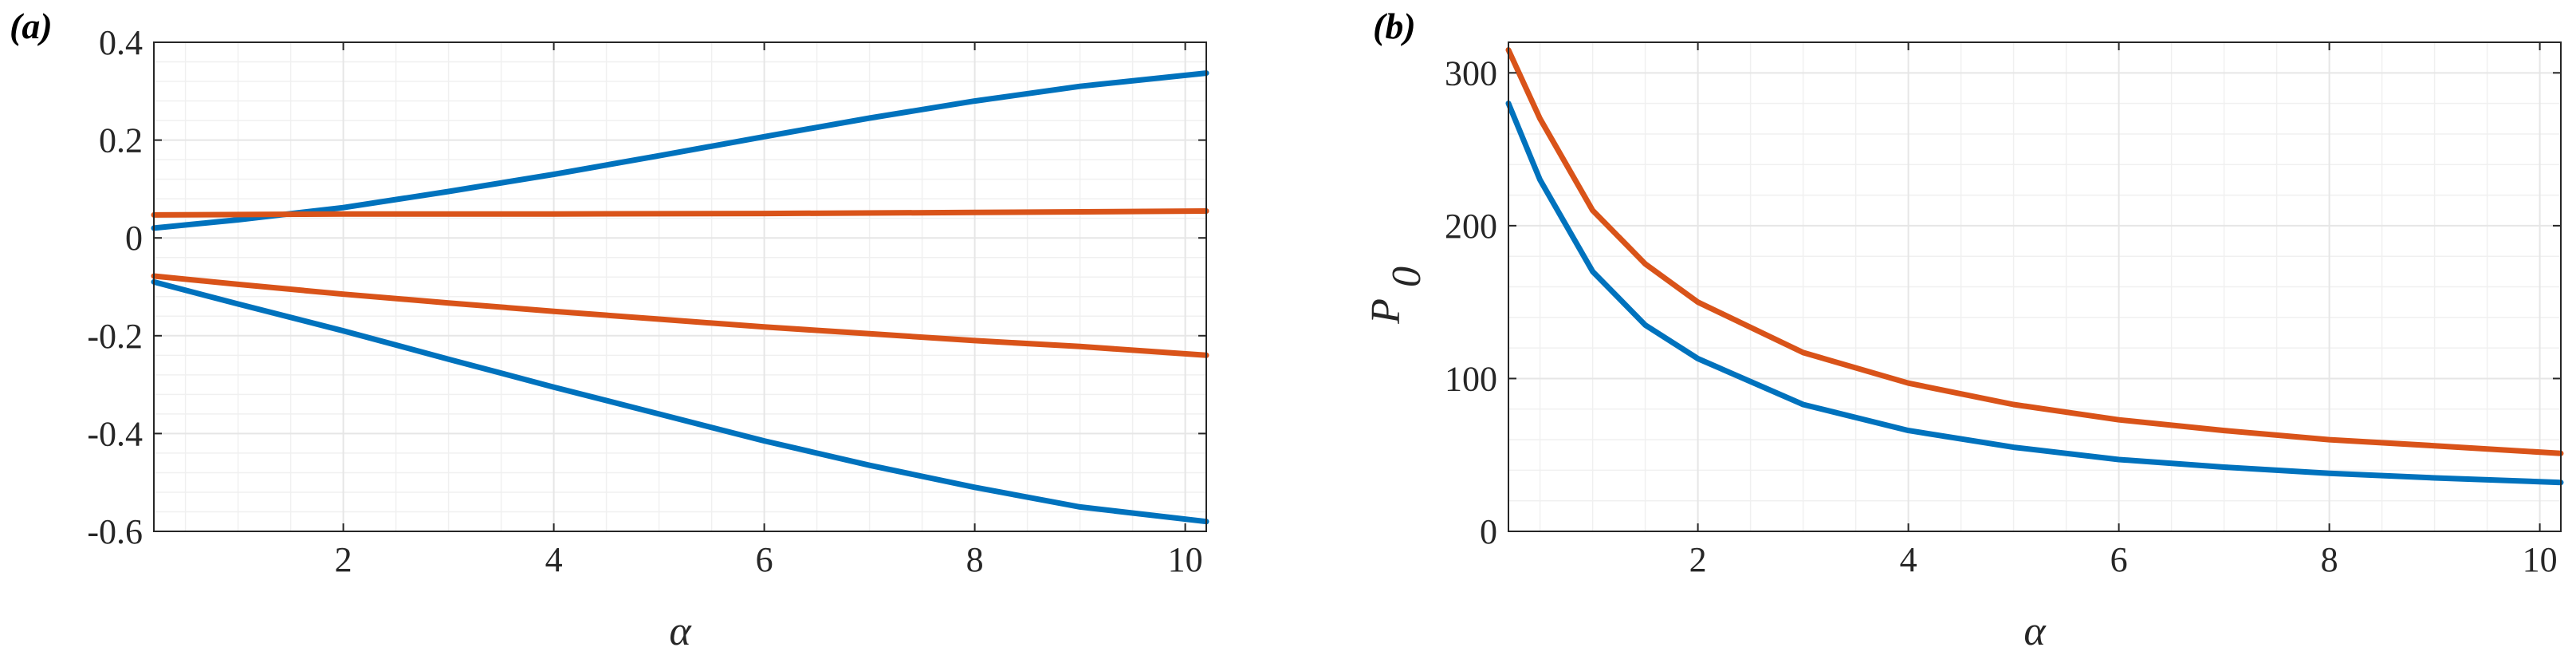 This screenshot has width=2576, height=663. What do you see at coordinates (680, 315) in the screenshot?
I see `series-line-orange-lower` at bounding box center [680, 315].